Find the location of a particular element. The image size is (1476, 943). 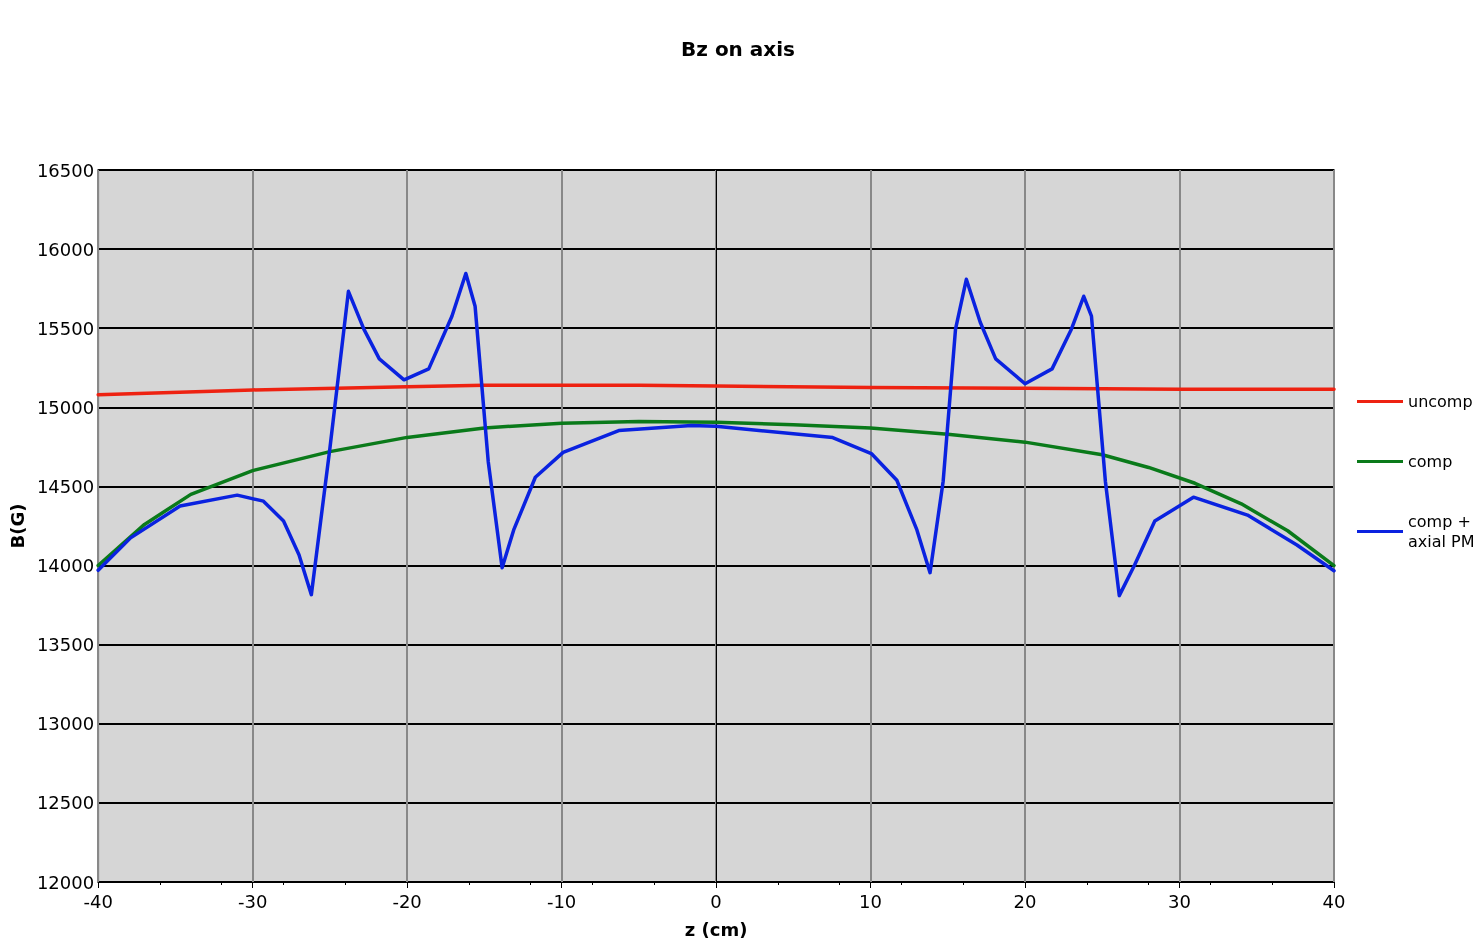

x-tick-label: 10 is located at coordinates (871, 901).